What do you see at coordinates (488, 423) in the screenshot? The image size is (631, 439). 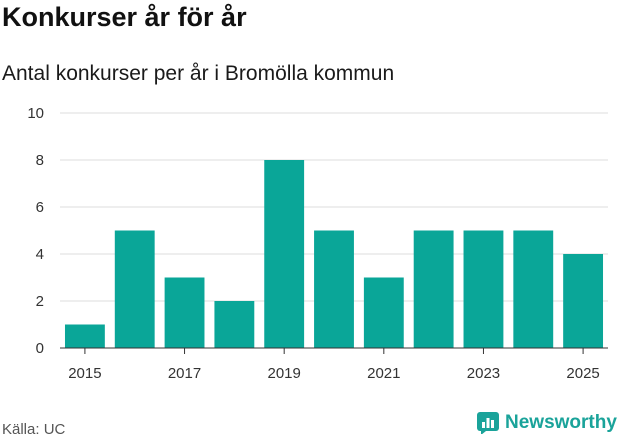 I see `bar-chart-logo-icon` at bounding box center [488, 423].